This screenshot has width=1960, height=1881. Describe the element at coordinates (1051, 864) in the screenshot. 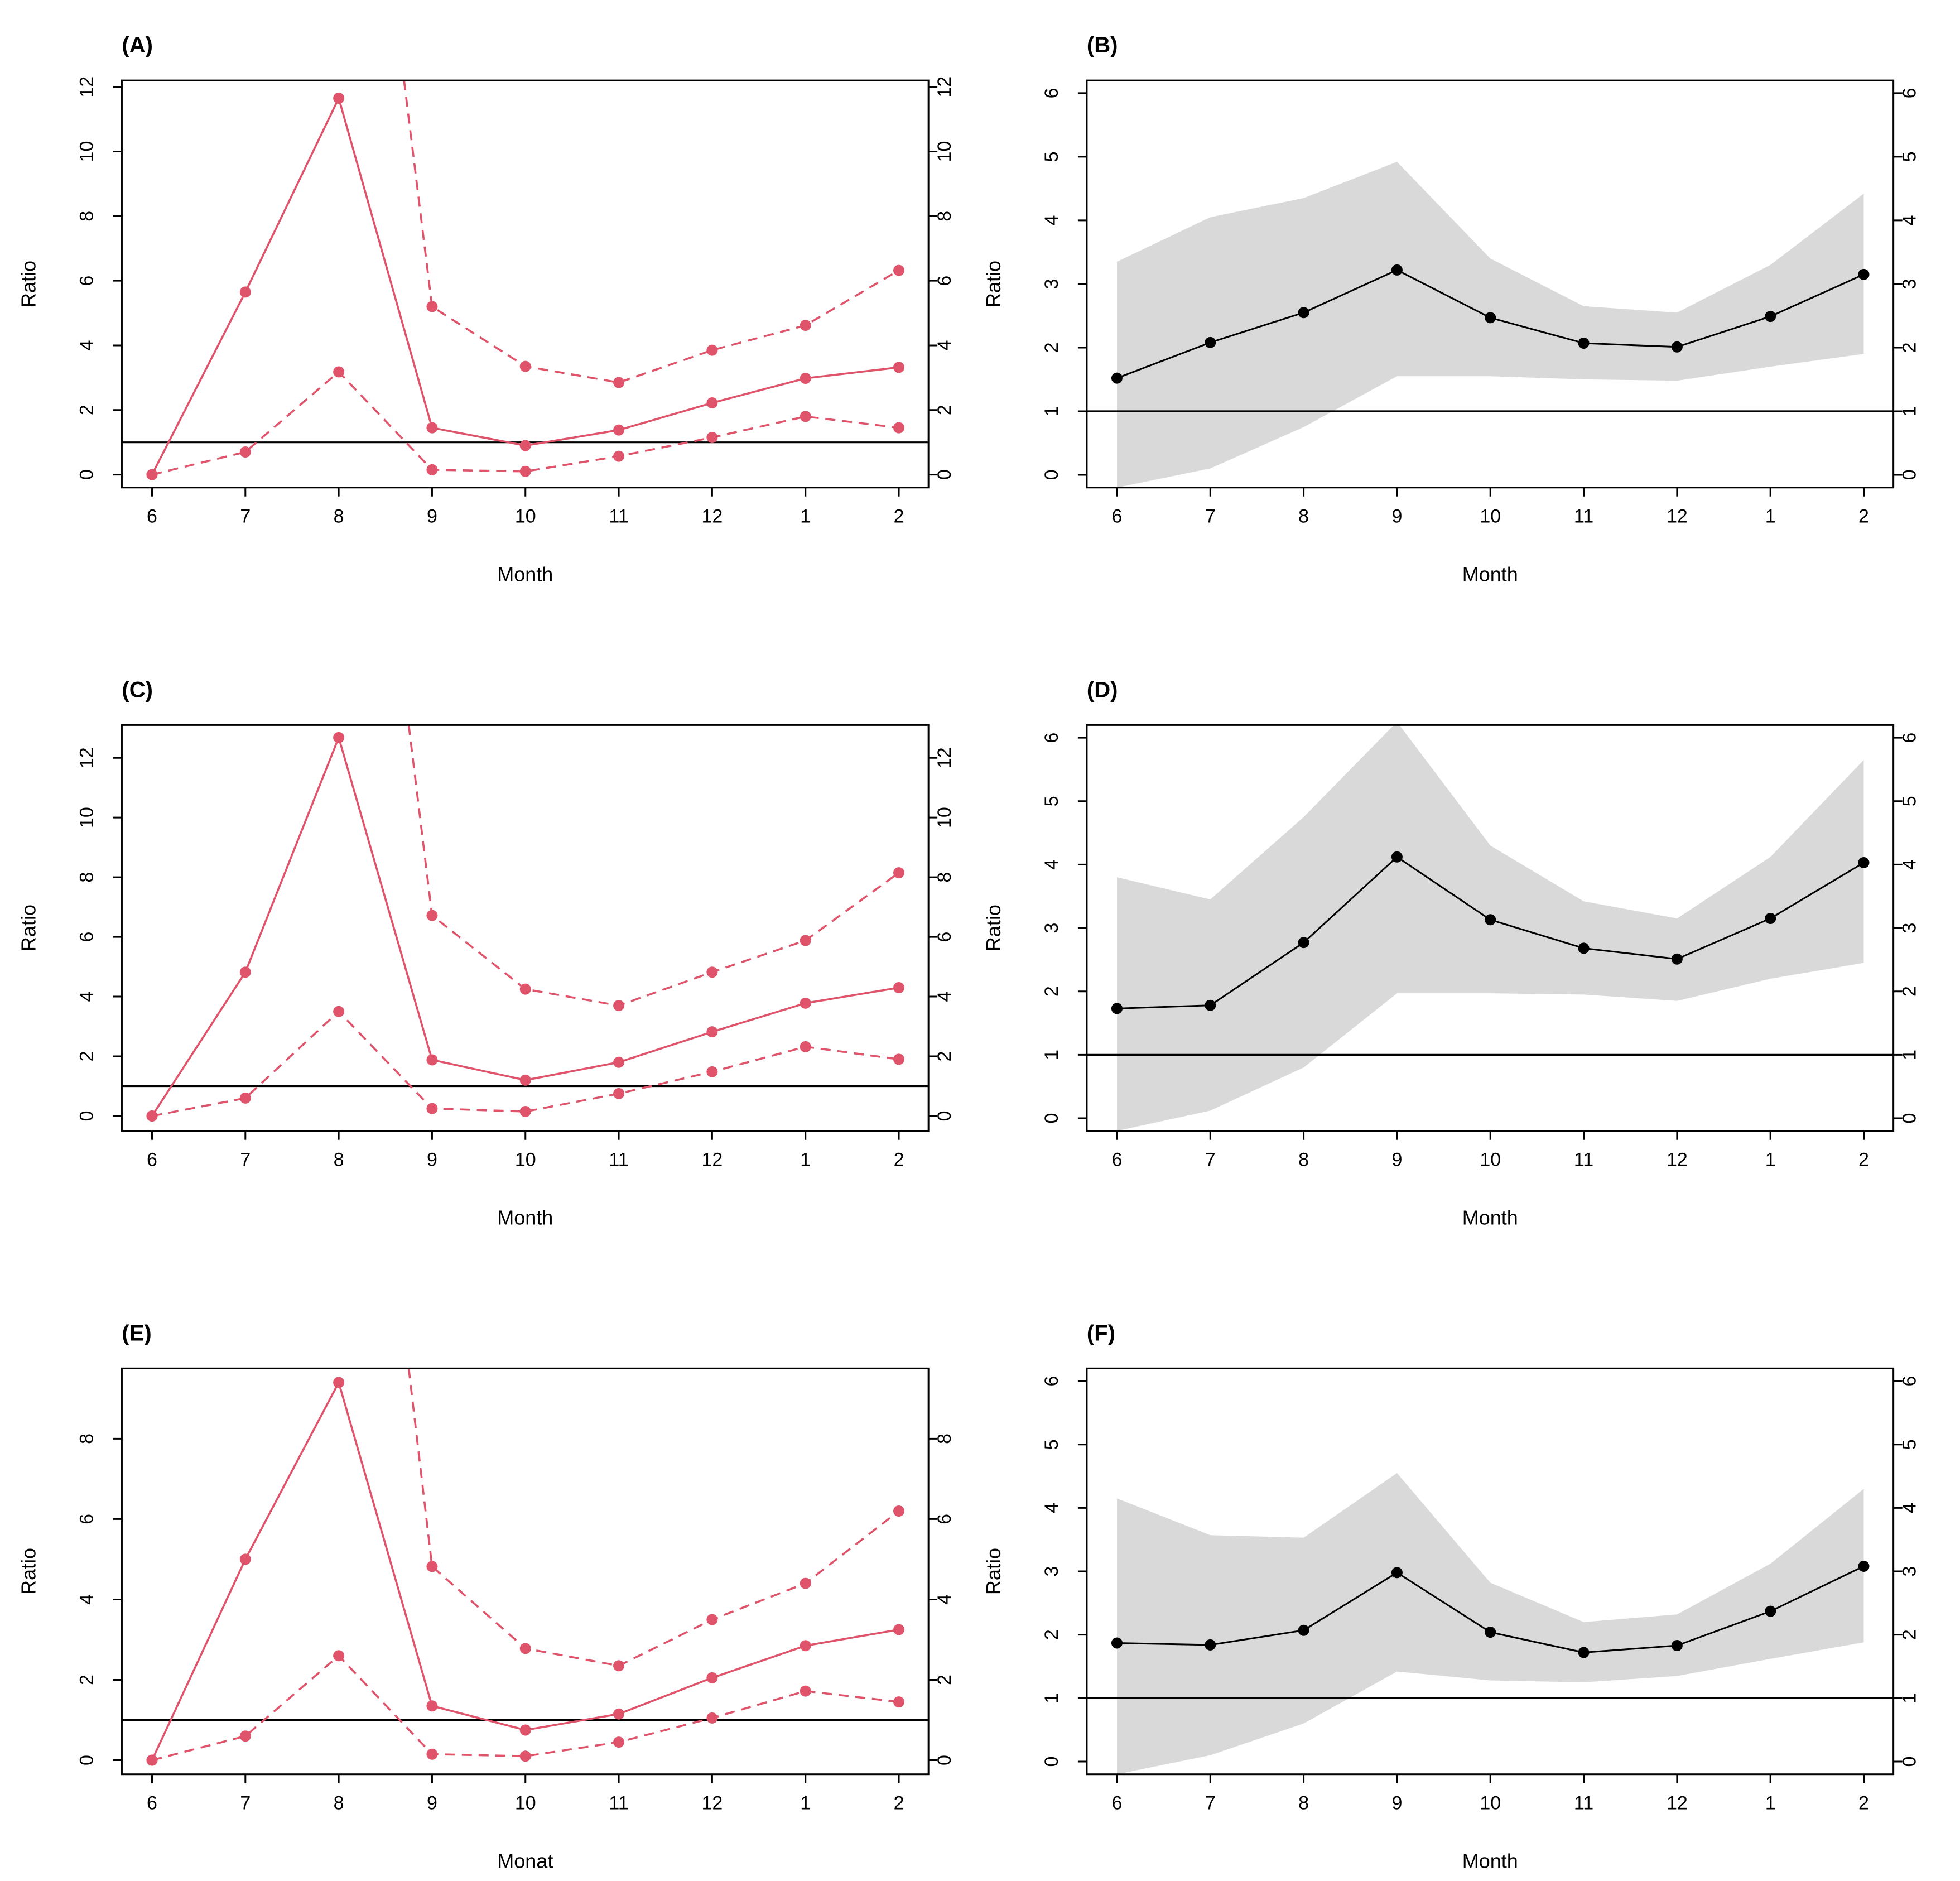

I see `y-tick-label-left: 4` at that location.